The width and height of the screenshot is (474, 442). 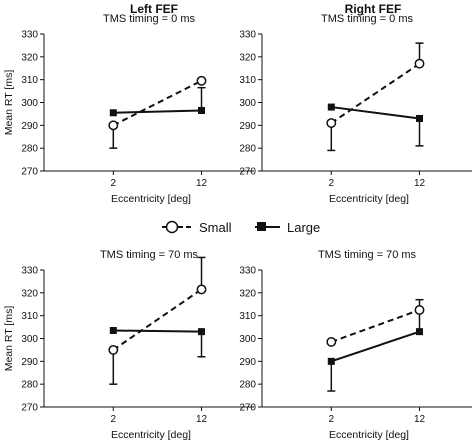 What do you see at coordinates (373, 9) in the screenshot?
I see `column-title-right: Right FEF` at bounding box center [373, 9].